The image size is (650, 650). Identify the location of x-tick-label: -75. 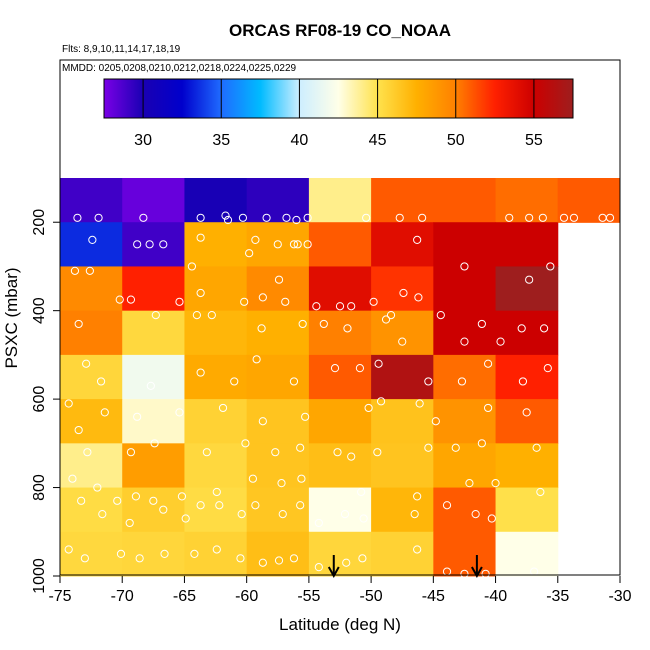
(59, 596).